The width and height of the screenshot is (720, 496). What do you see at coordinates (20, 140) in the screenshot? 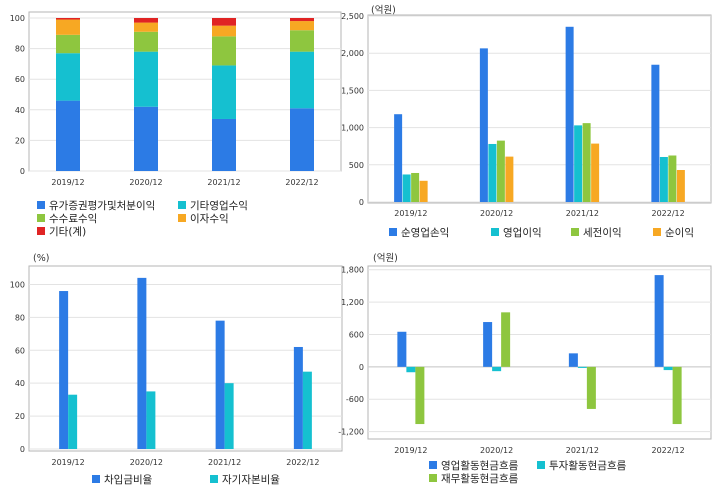
I see `y-tick-label: 20` at bounding box center [20, 140].